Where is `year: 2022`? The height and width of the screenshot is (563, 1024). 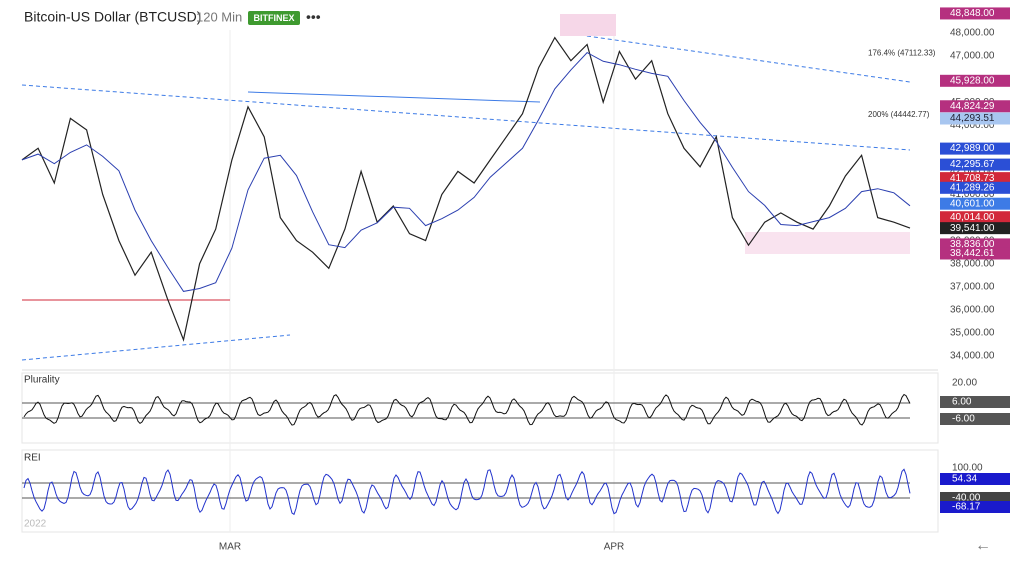
year: 2022 is located at coordinates (35, 524).